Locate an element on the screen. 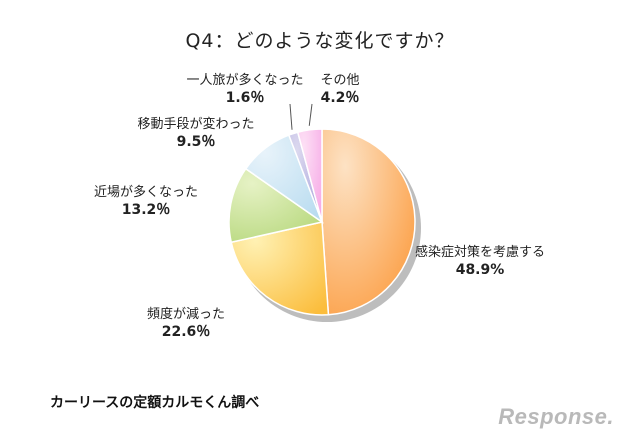 The height and width of the screenshot is (443, 640). slice-label: 一人旅が多くなった is located at coordinates (244, 80).